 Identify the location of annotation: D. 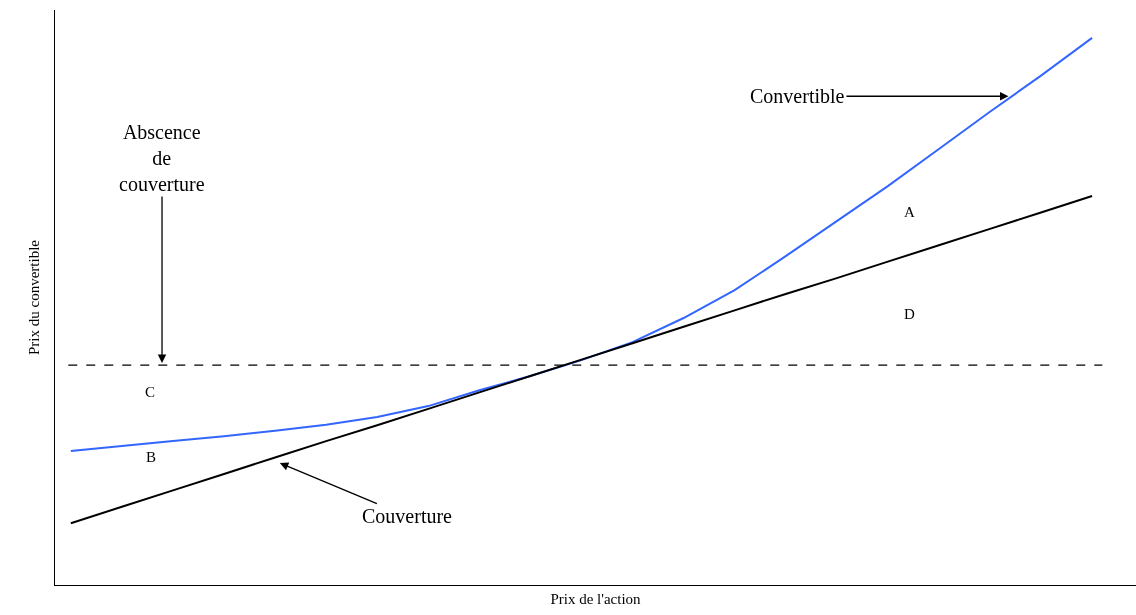
(909, 314).